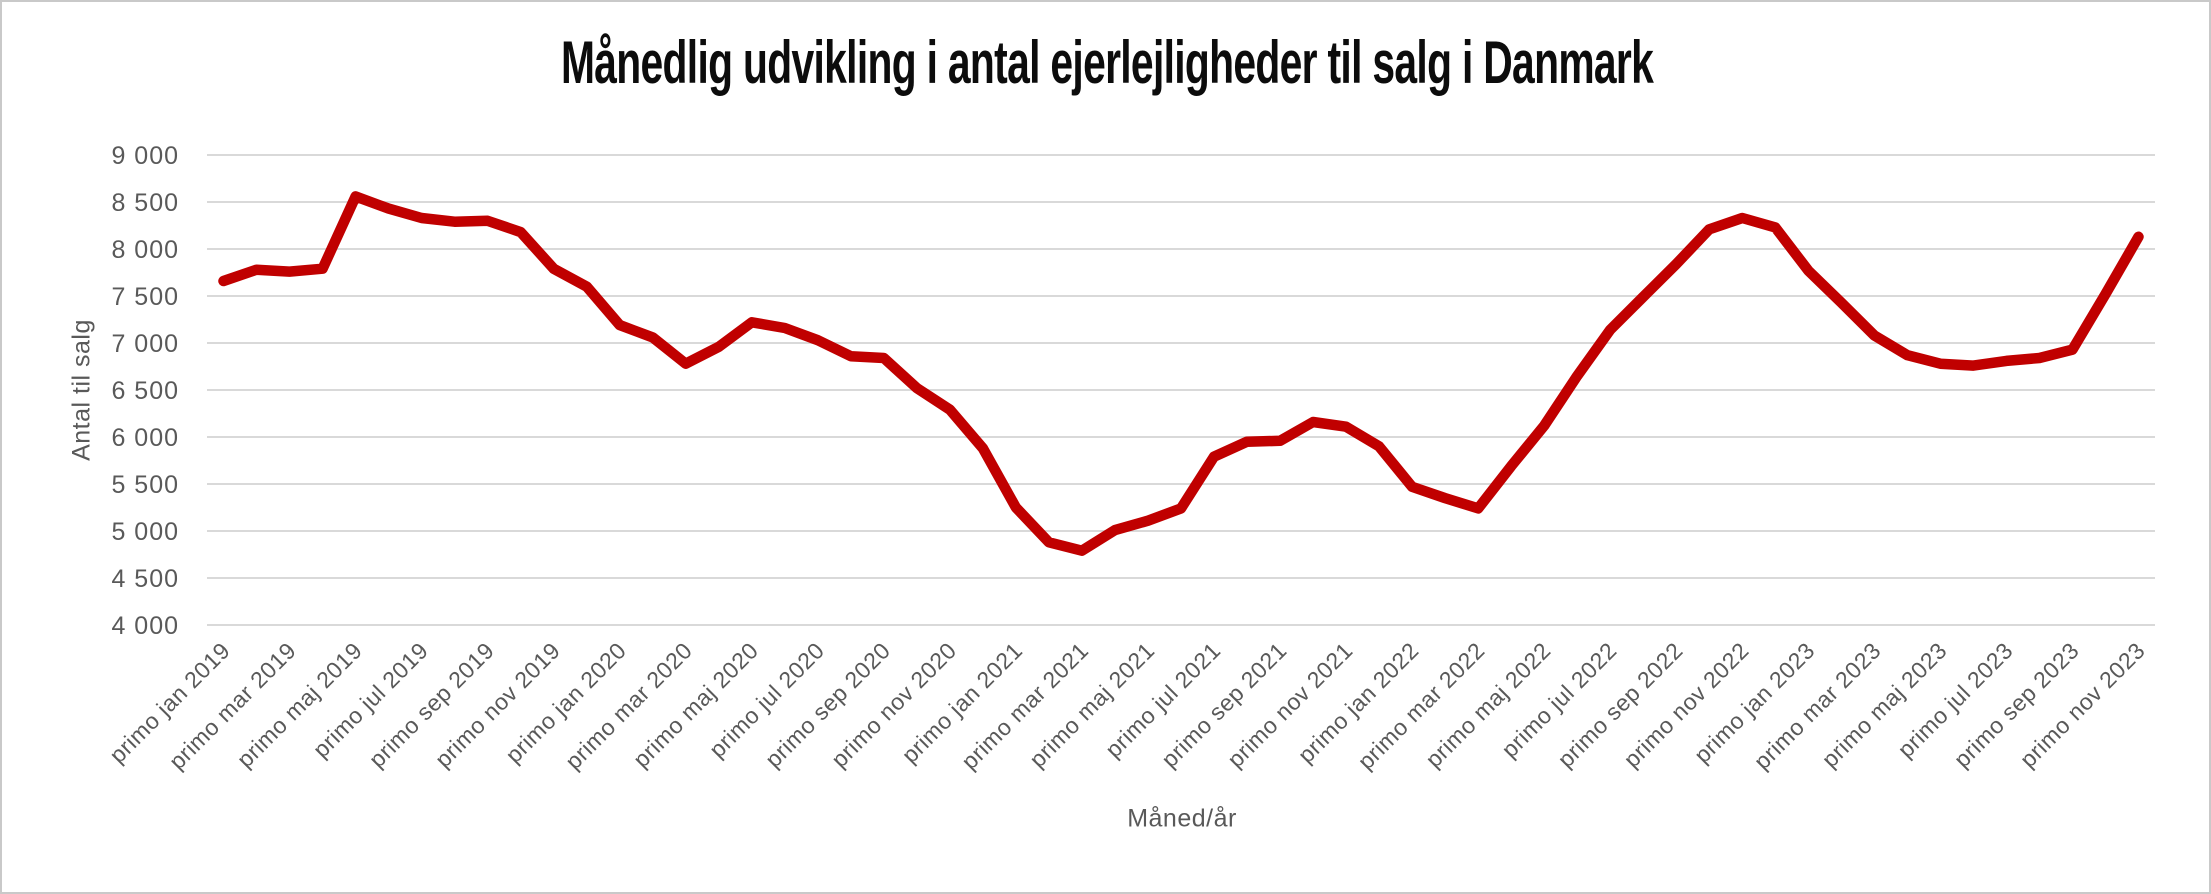 The width and height of the screenshot is (2211, 894). I want to click on x-tick-label: primo jul 2019, so click(370, 699).